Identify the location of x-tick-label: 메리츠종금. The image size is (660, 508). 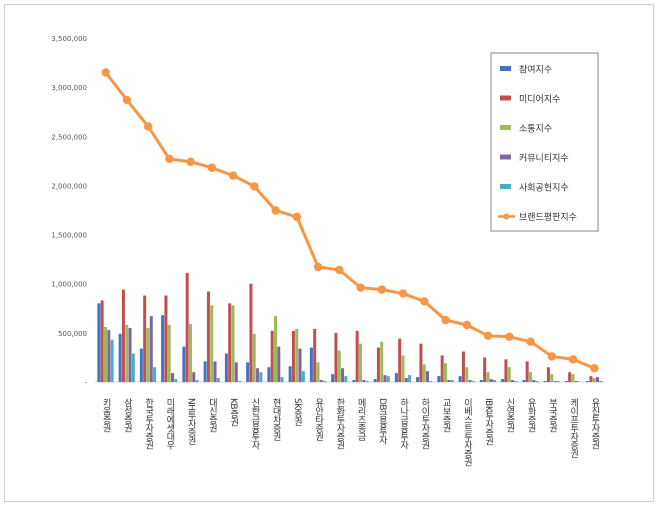
(361, 419).